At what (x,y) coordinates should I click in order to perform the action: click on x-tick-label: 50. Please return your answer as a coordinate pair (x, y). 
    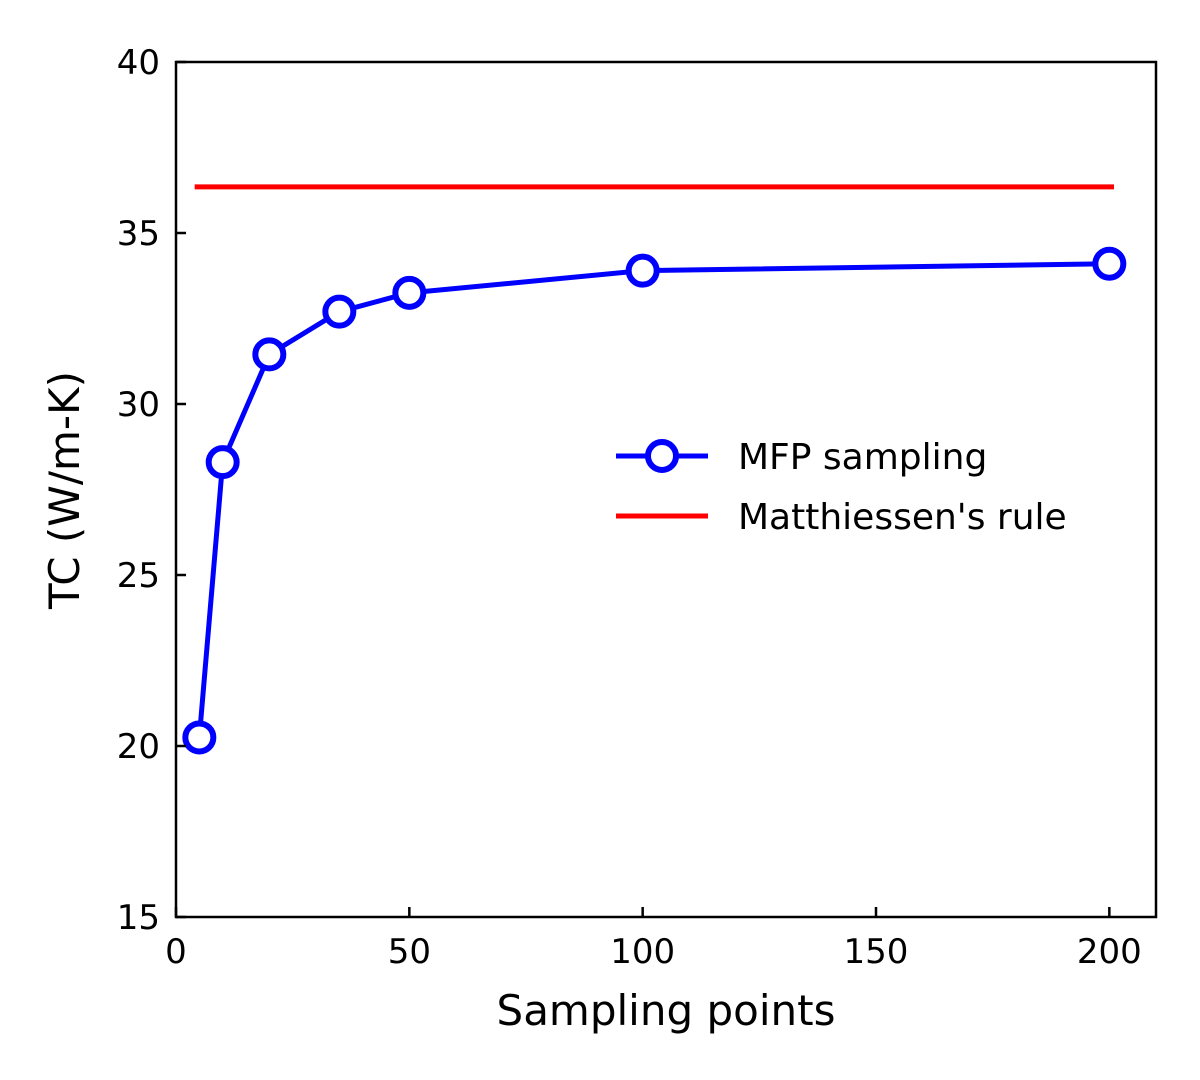
    Looking at the image, I should click on (409, 952).